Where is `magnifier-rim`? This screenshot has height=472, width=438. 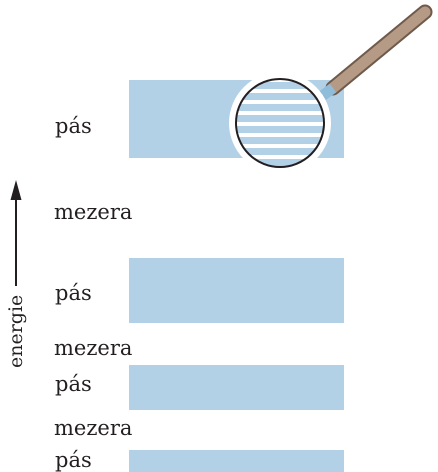 magnifier-rim is located at coordinates (280, 123).